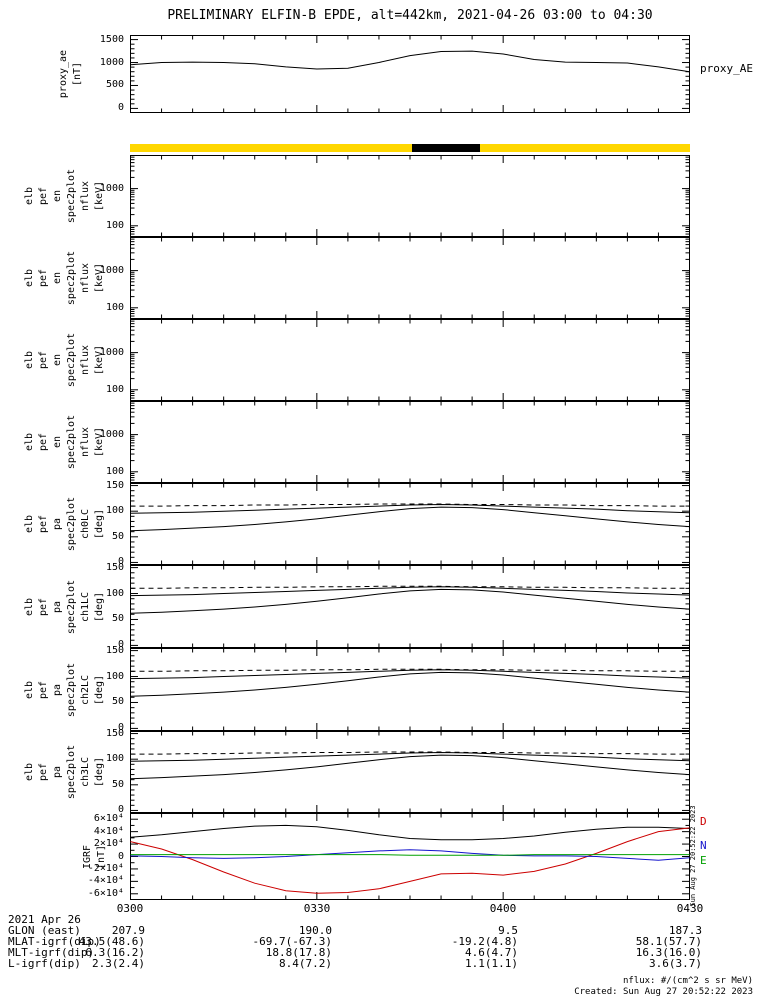  What do you see at coordinates (108, 819) in the screenshot?
I see `y-tick-label: 6×10⁴` at bounding box center [108, 819].